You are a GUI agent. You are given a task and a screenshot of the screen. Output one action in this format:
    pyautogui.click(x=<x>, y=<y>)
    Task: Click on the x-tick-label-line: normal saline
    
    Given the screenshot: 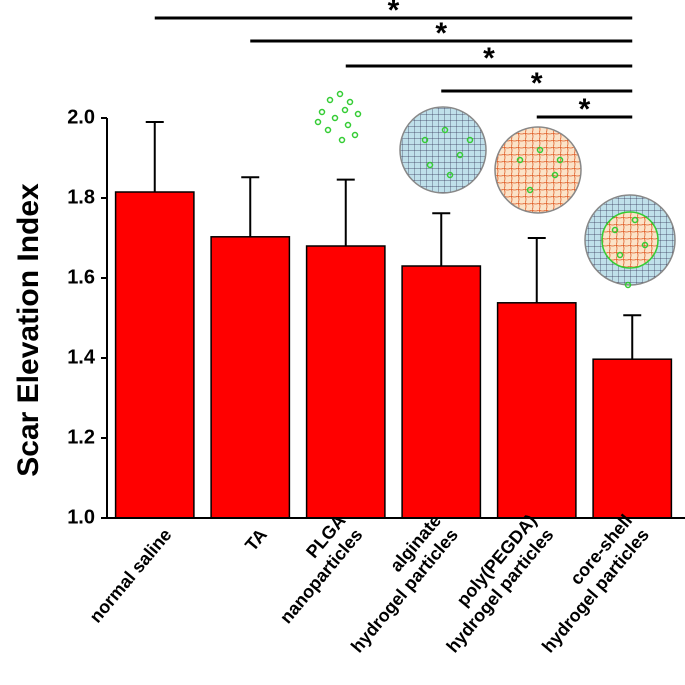 What is the action you would take?
    pyautogui.click(x=131, y=576)
    